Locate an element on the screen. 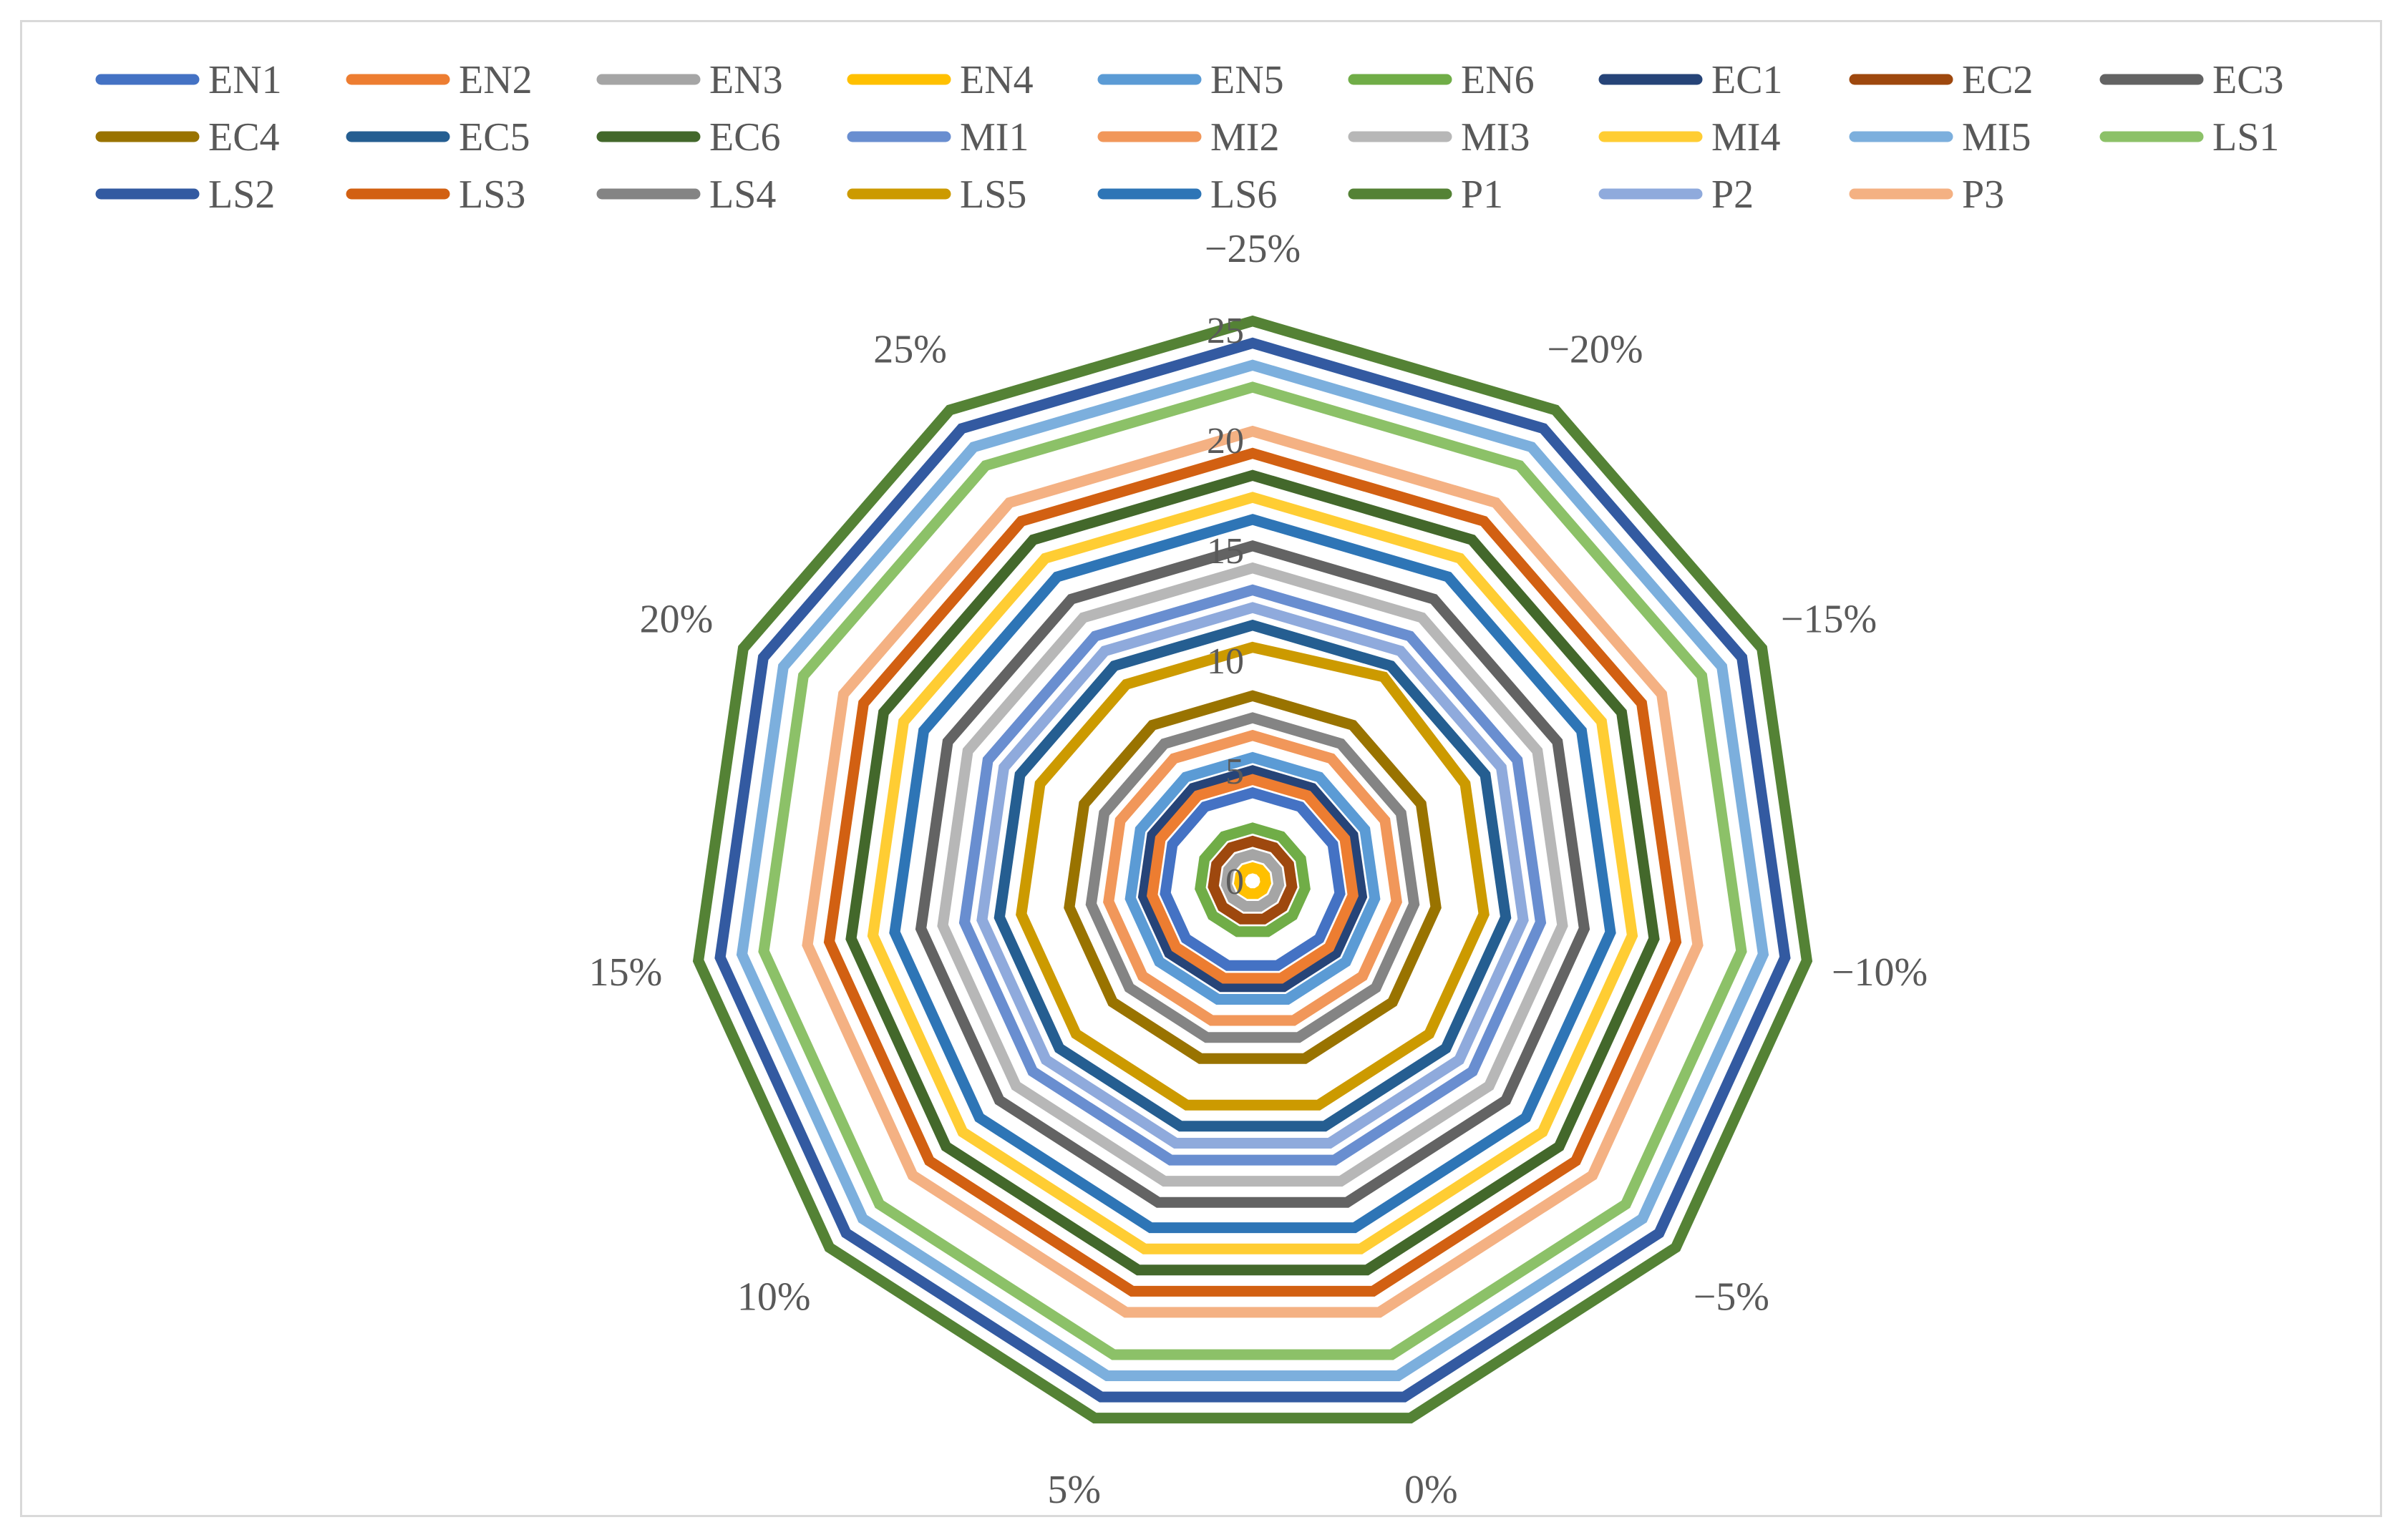 The image size is (2405, 1540). legend-item-mi2: MI2 is located at coordinates (1188, 137).